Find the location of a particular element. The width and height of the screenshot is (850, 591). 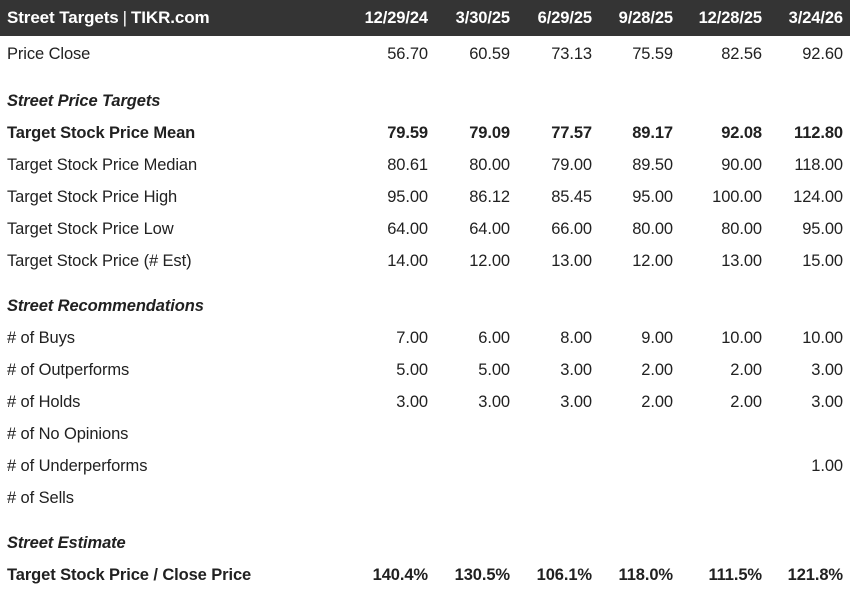

cell-value: 106.1% is located at coordinates (564, 574).